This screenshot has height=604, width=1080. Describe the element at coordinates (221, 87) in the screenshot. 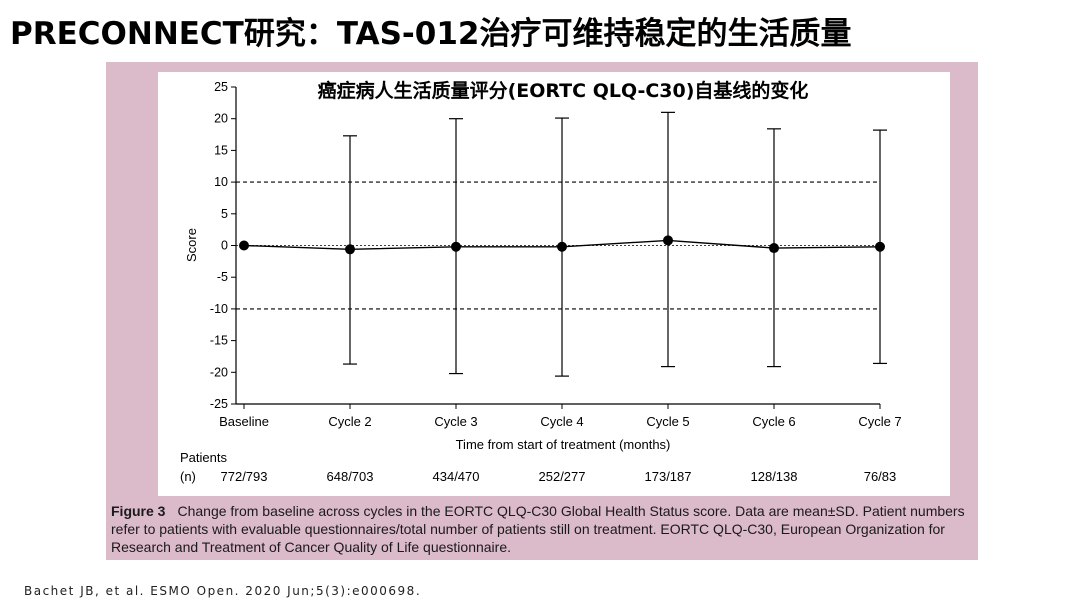

I see `y-tick-label: 25` at that location.